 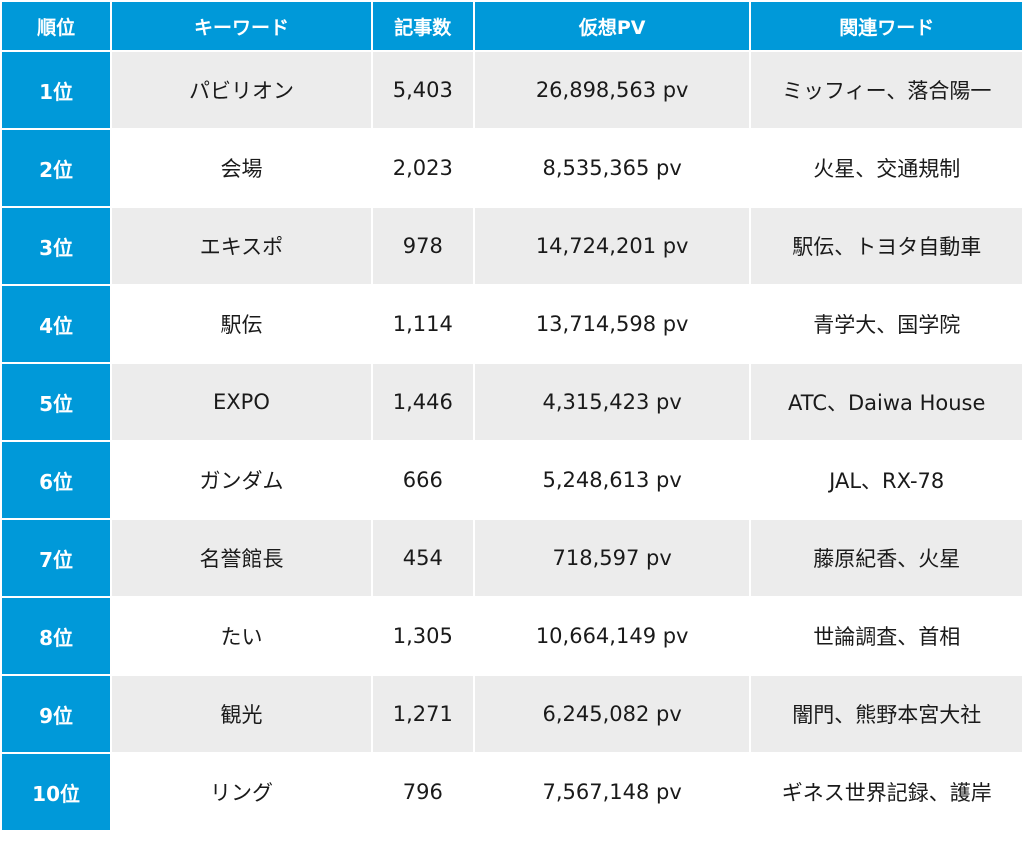 What do you see at coordinates (886, 26) in the screenshot?
I see `header-related: 関連ワード` at bounding box center [886, 26].